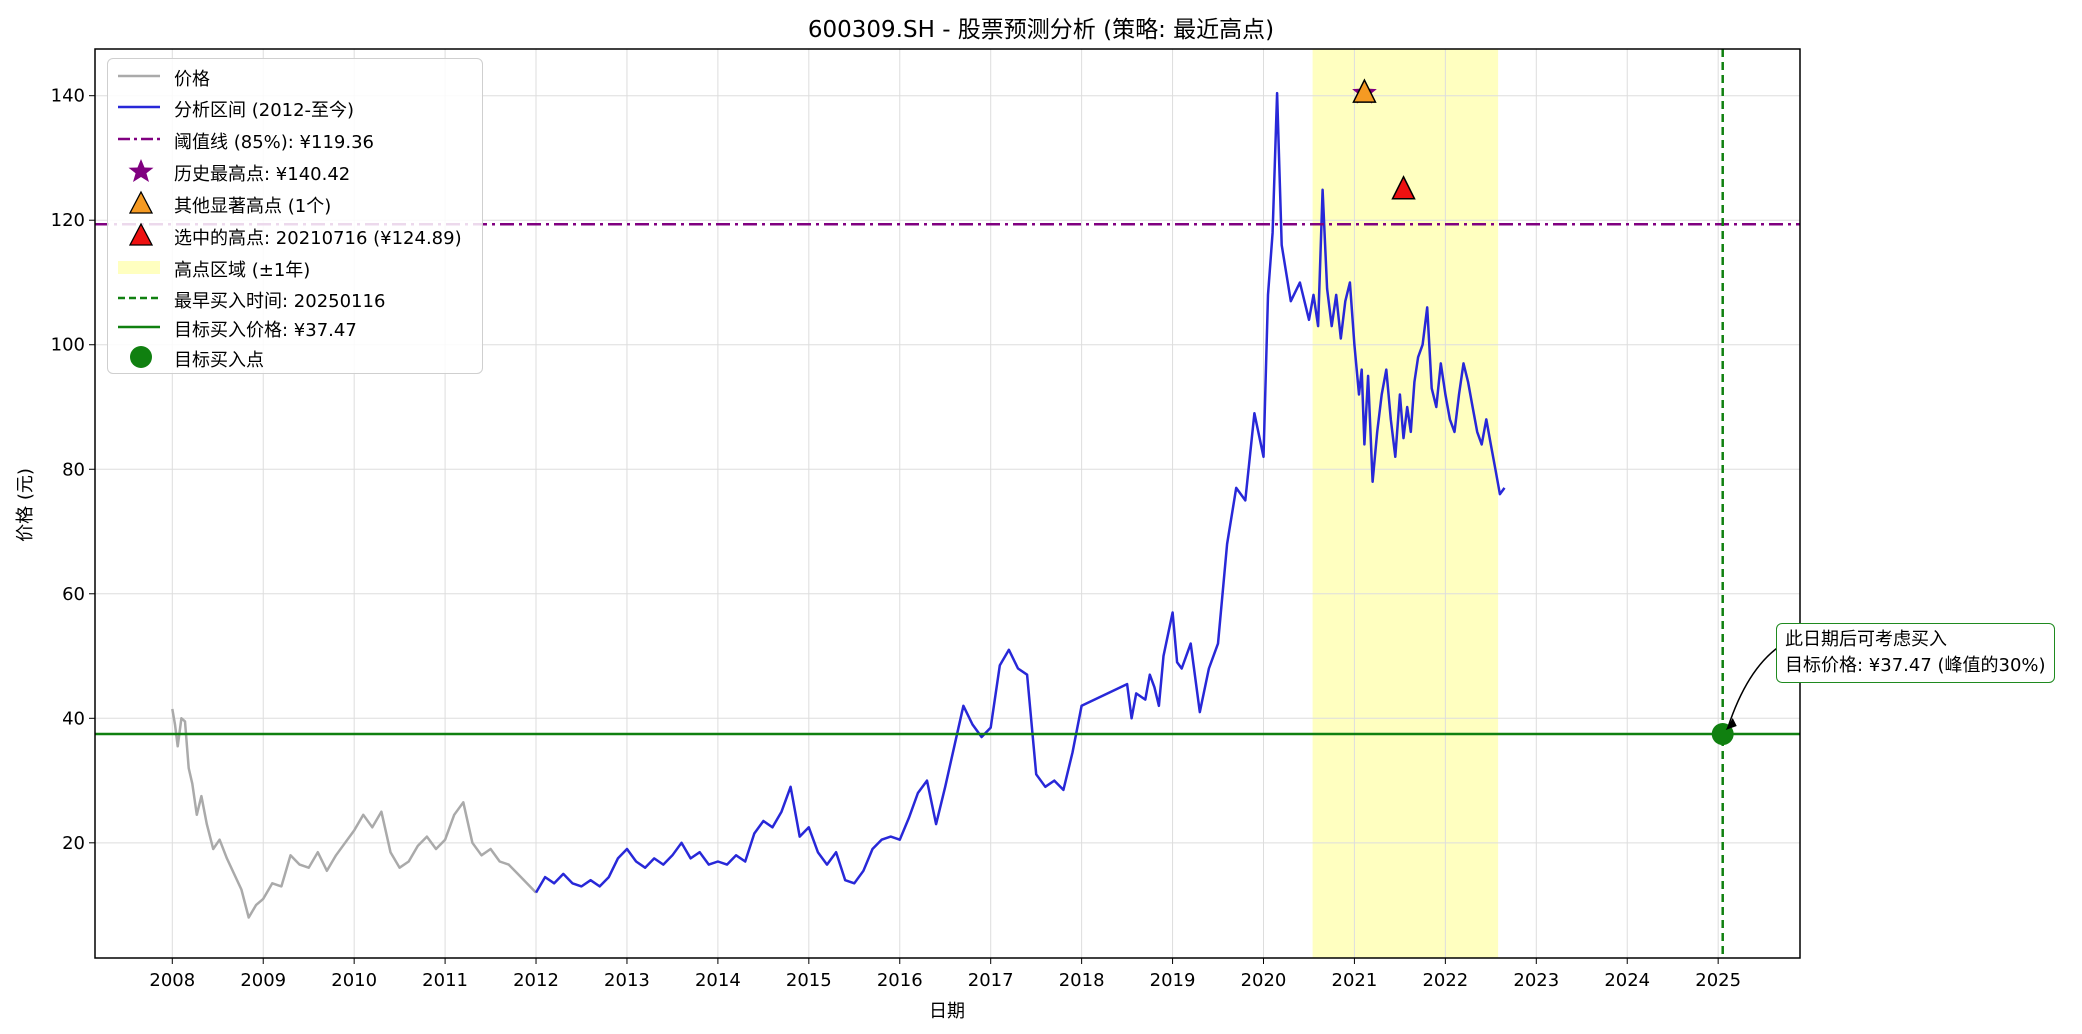 Image resolution: width=2082 pixels, height=1034 pixels. What do you see at coordinates (68, 345) in the screenshot?
I see `y-tick-label: 100` at bounding box center [68, 345].